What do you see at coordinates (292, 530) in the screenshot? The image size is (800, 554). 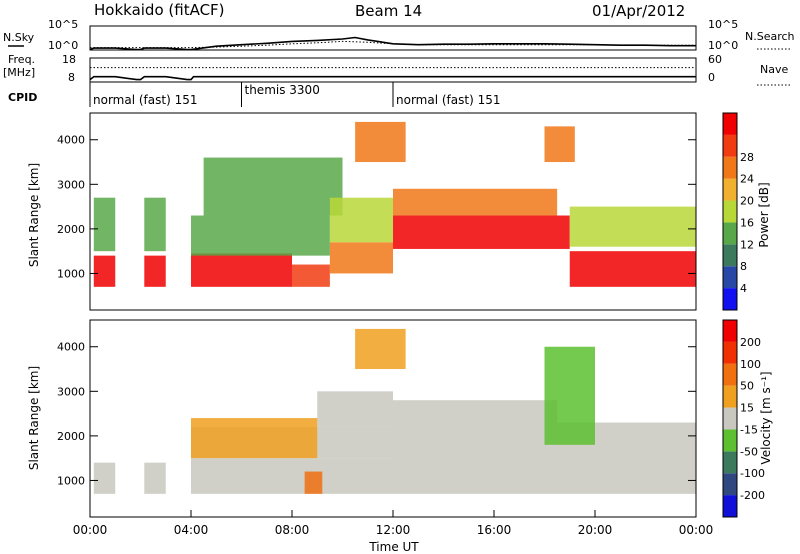 I see `xtick-label-2: 08:00` at bounding box center [292, 530].